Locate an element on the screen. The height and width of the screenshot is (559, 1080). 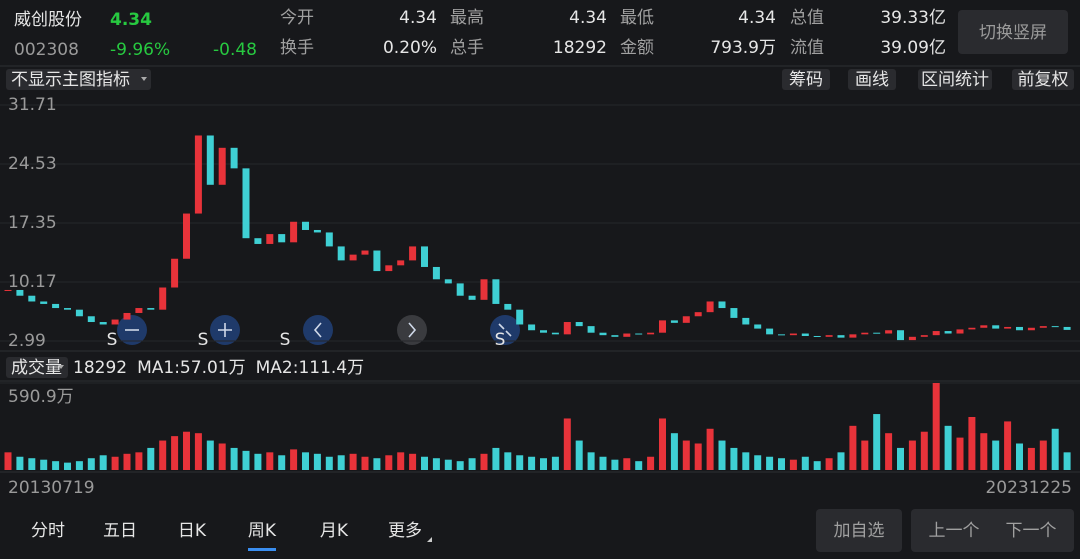
action-label: 加自选 is located at coordinates (859, 531).